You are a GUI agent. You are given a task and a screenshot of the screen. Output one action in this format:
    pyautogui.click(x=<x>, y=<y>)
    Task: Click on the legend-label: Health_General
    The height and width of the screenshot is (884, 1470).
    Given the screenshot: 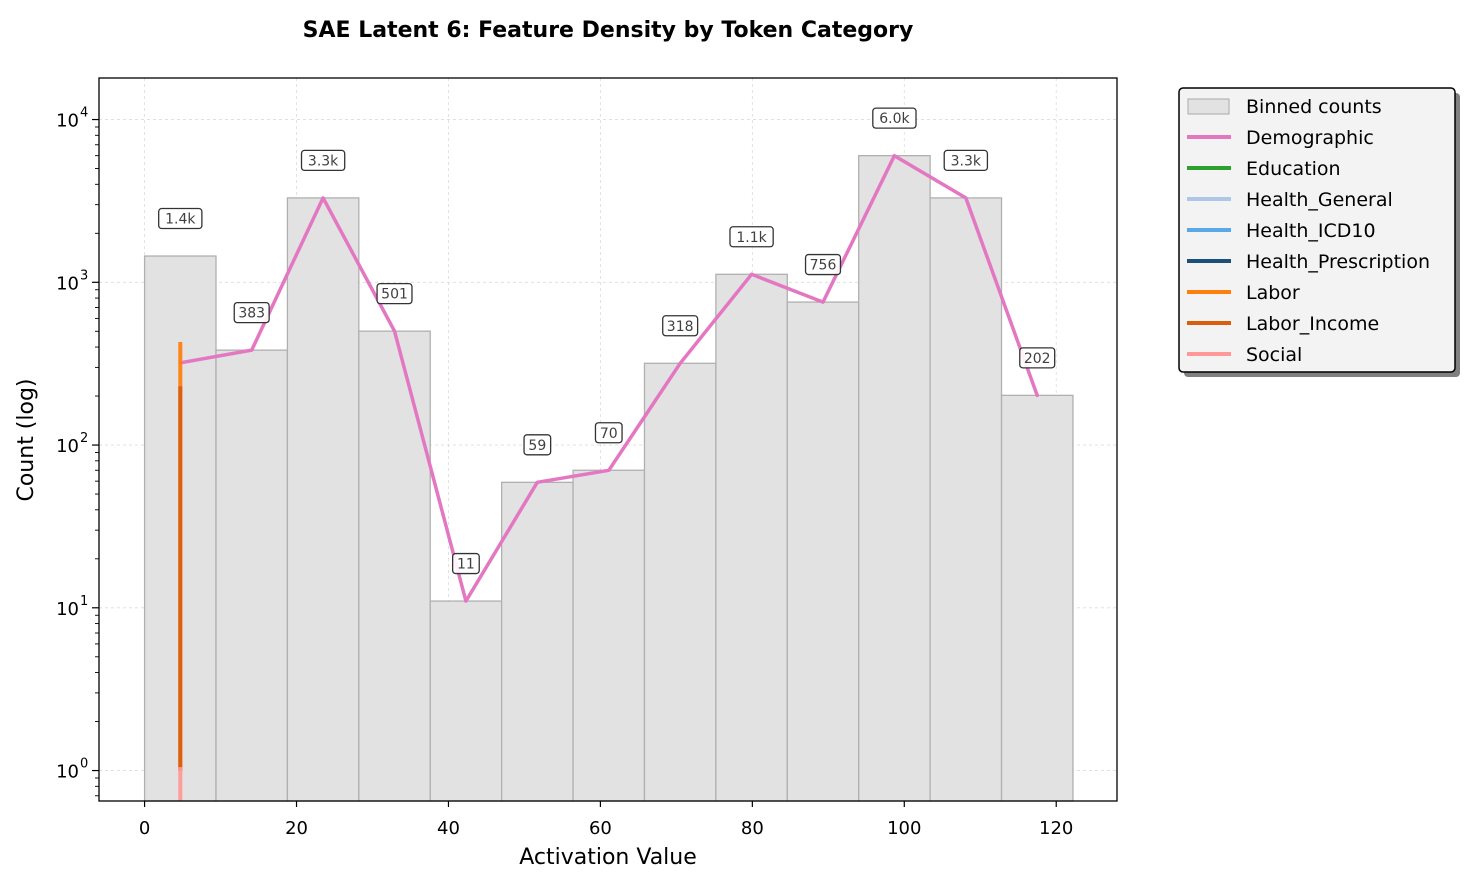 What is the action you would take?
    pyautogui.click(x=1319, y=200)
    